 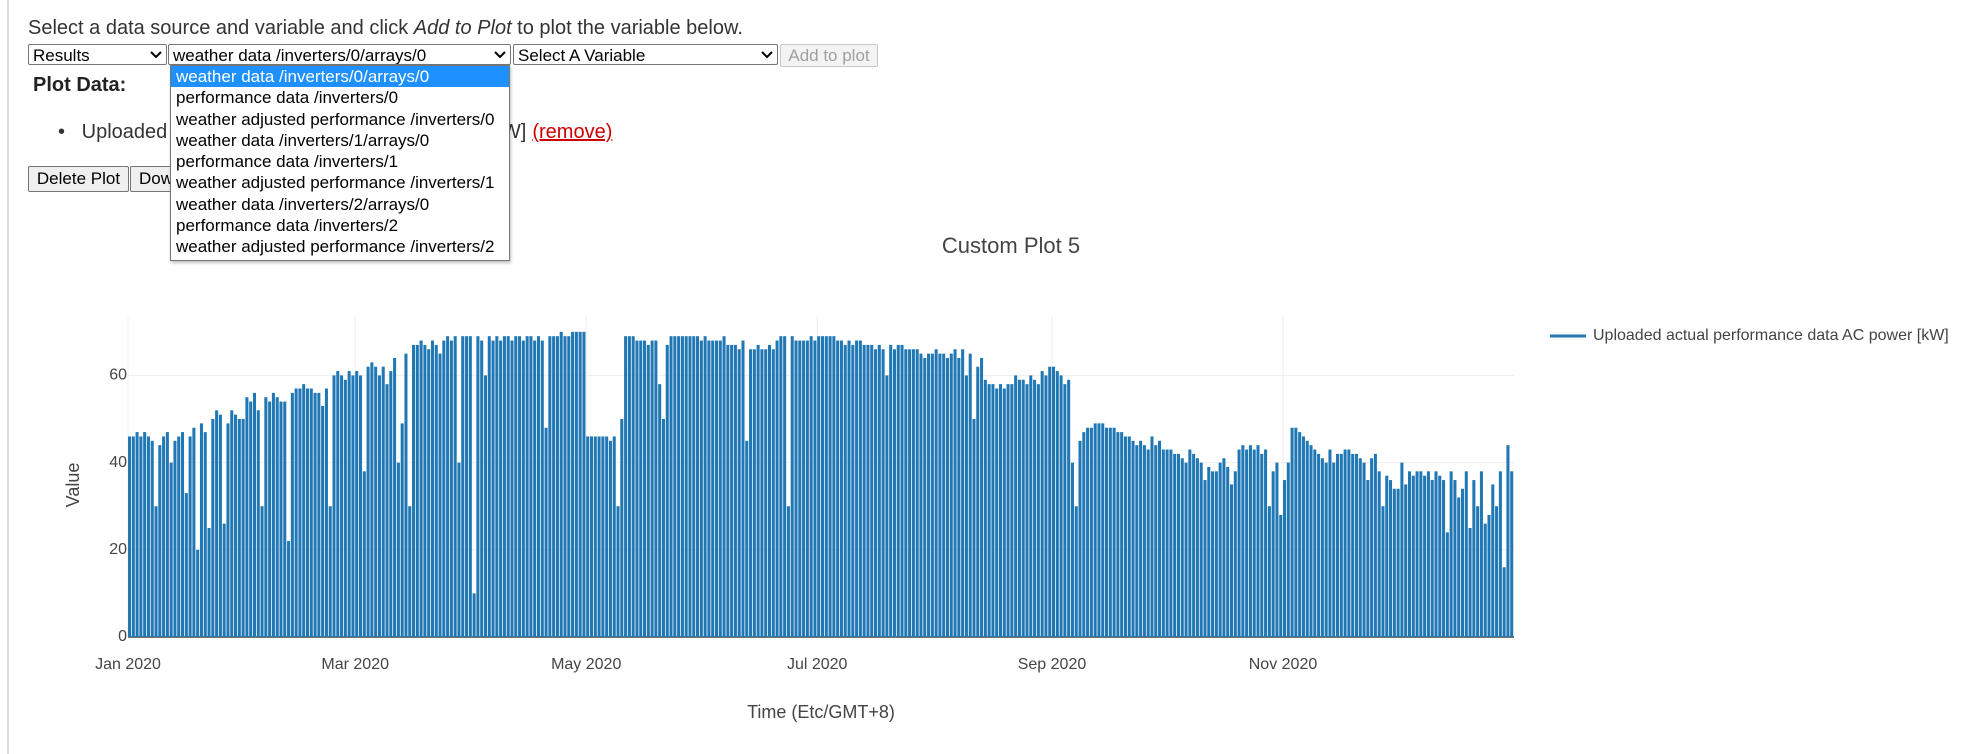 I want to click on dropdown-option: performance data /inverters/0, so click(x=287, y=98).